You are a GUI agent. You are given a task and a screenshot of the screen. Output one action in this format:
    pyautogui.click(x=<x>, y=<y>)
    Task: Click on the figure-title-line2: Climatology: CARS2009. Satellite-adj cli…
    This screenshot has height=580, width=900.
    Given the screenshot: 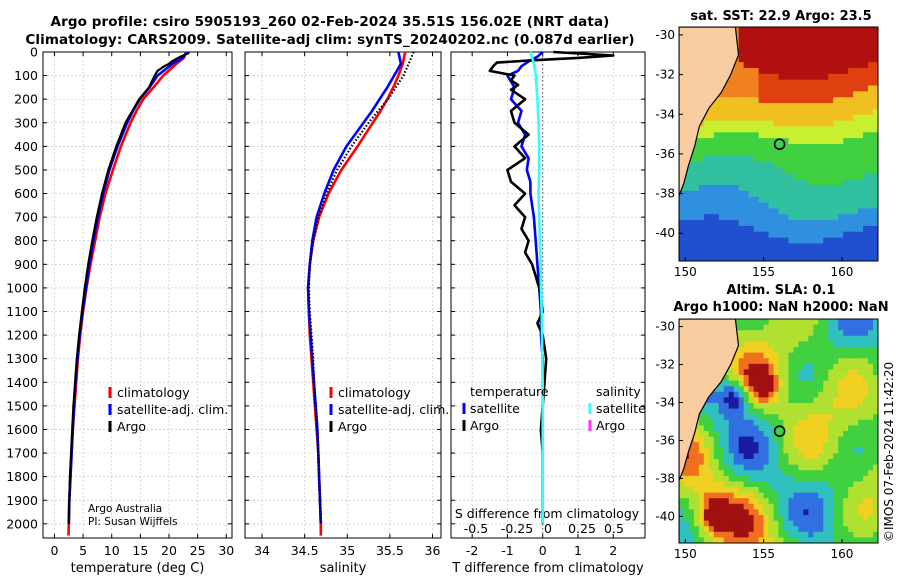 What is the action you would take?
    pyautogui.click(x=330, y=40)
    